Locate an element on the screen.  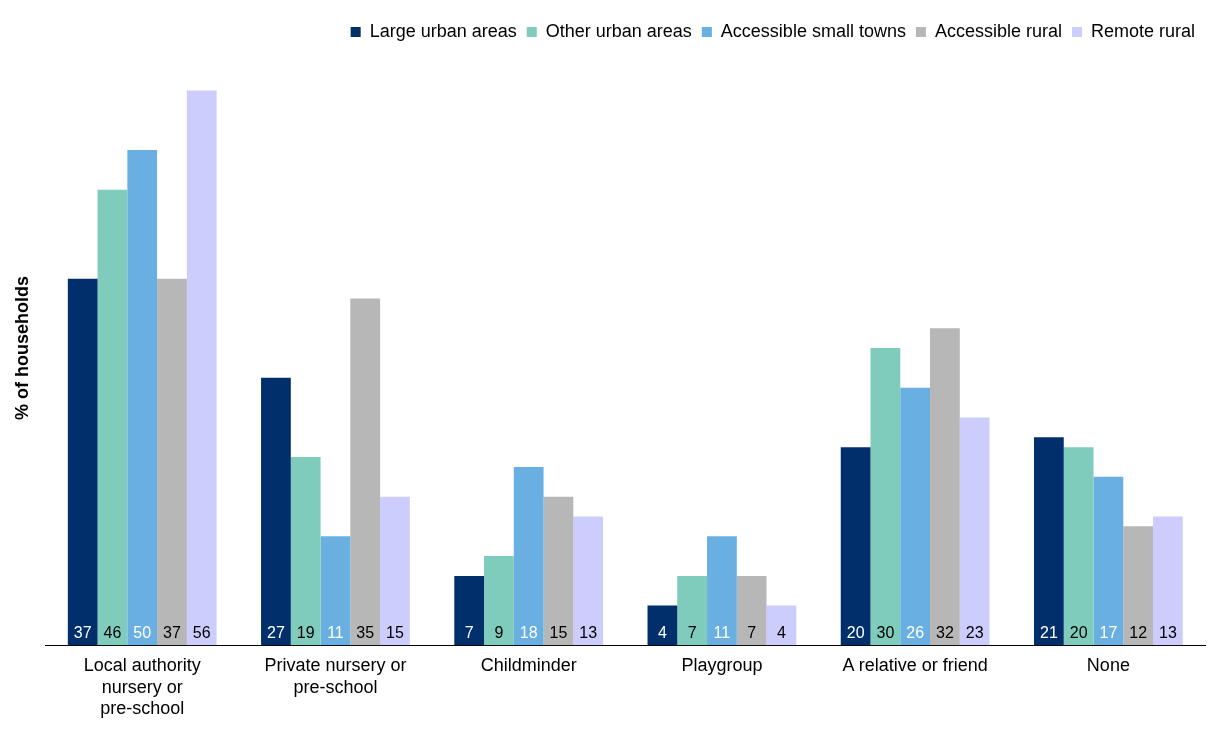
data-label: 9 is located at coordinates (499, 632).